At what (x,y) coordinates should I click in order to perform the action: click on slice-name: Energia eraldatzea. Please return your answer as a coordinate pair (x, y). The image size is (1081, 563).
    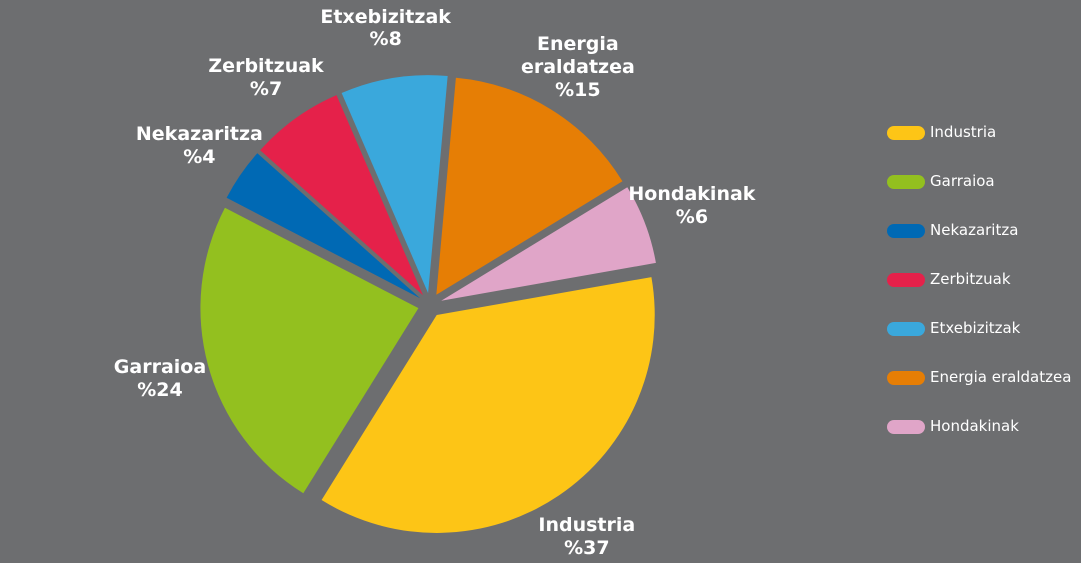
    Looking at the image, I should click on (577, 55).